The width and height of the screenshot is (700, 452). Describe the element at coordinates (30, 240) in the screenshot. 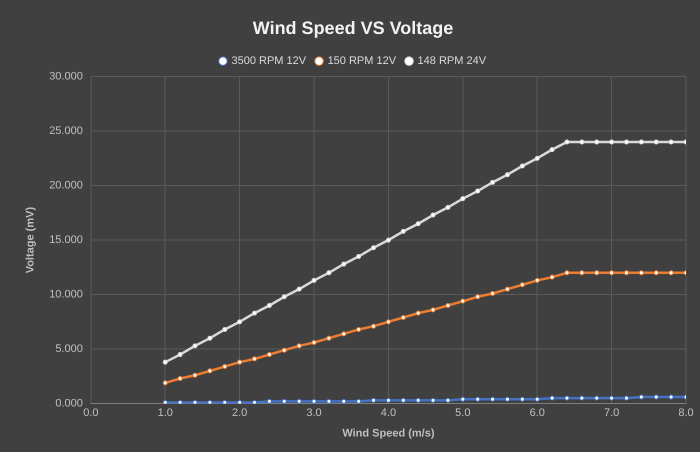

I see `y-axis-title: Voltage (mV)` at that location.